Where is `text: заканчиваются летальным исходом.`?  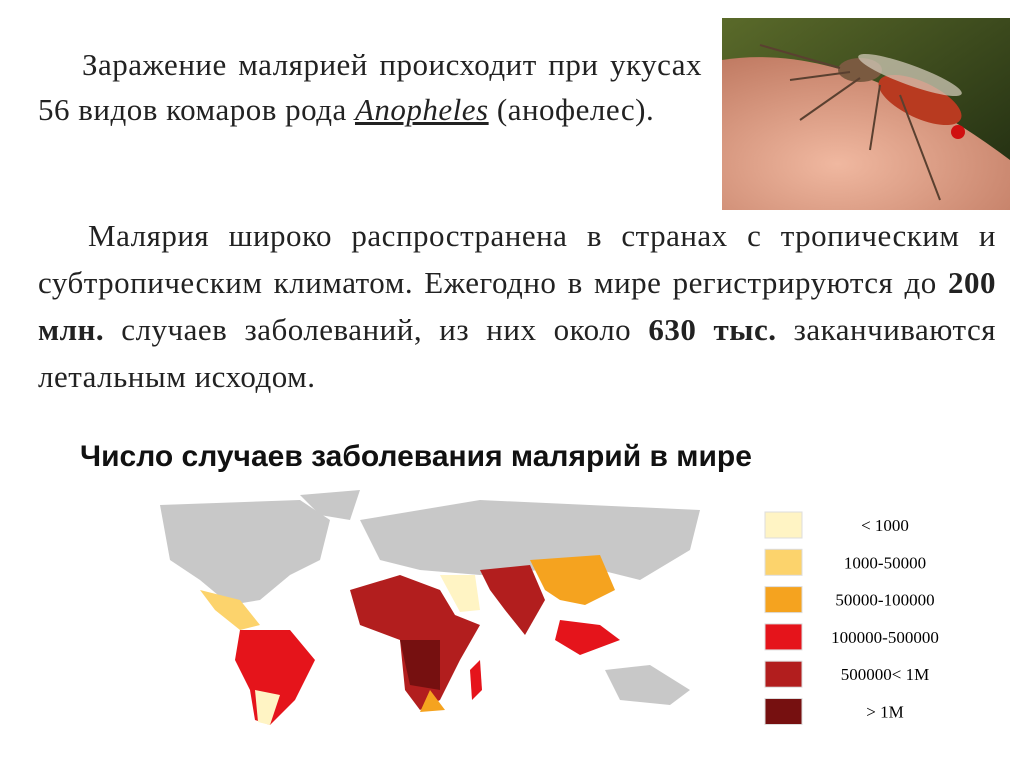
text: заканчиваются летальным исходом. is located at coordinates (517, 353).